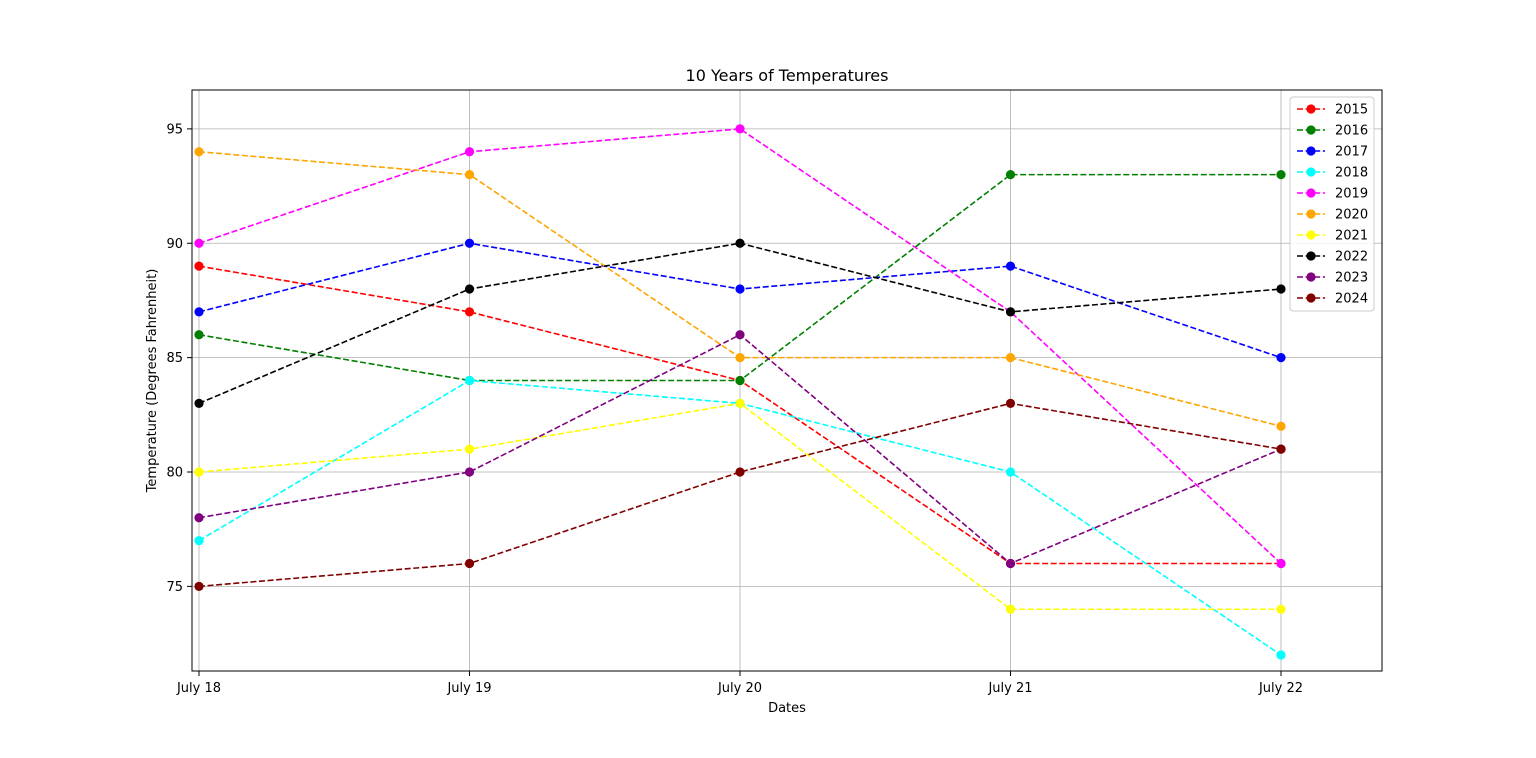  I want to click on y-tick-label: 95, so click(174, 129).